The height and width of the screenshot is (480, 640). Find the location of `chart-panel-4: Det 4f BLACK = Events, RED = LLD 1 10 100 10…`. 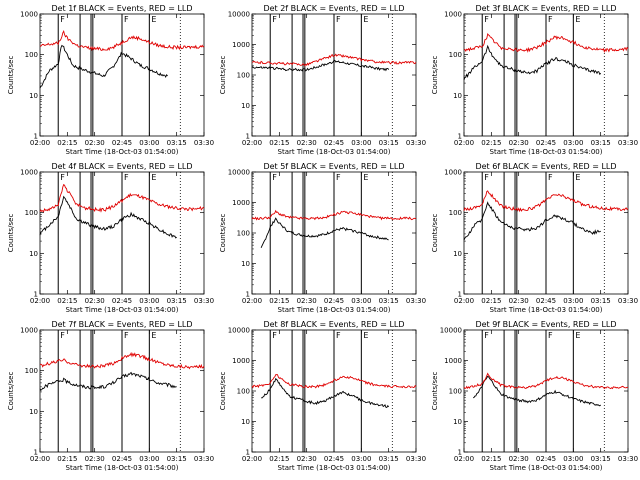

chart-panel-4: Det 4f BLACK = Events, RED = LLD 1 10 100 10… is located at coordinates (110, 238).